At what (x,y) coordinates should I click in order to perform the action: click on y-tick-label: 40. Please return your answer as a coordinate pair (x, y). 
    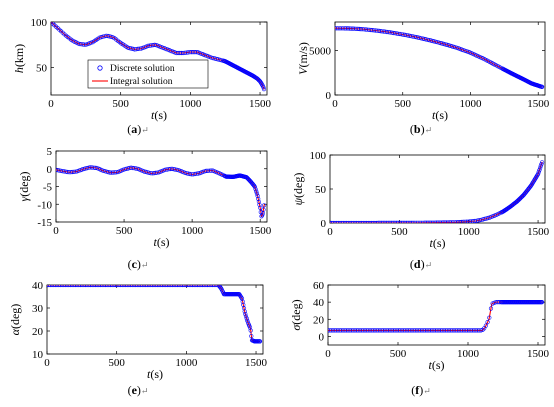
    Looking at the image, I should click on (38, 286).